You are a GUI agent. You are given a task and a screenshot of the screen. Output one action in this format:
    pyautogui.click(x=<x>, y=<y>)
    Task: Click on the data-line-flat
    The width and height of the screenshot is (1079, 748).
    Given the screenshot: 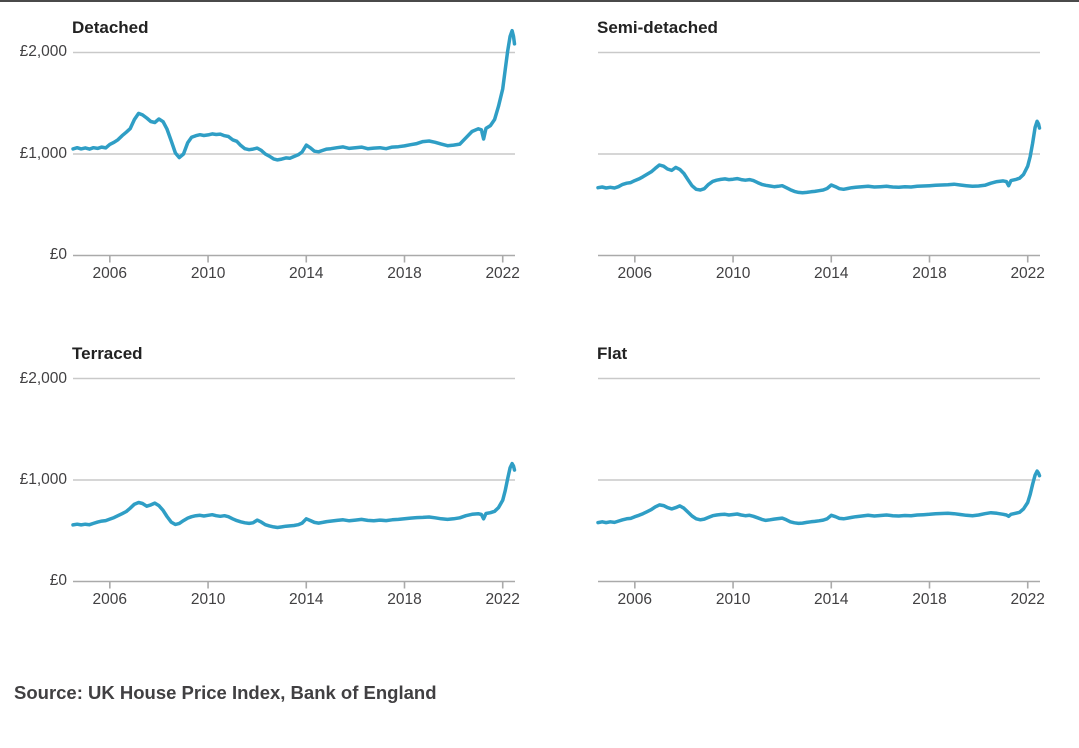 What is the action you would take?
    pyautogui.click(x=819, y=497)
    